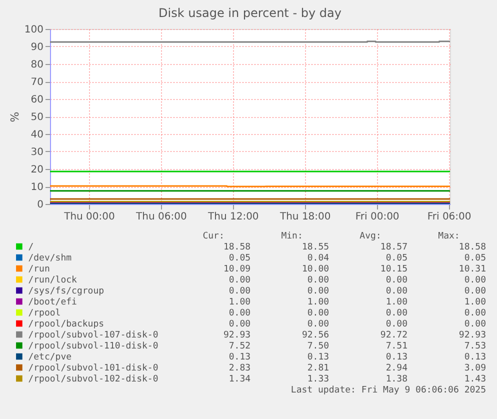 The image size is (497, 419). What do you see at coordinates (37, 152) in the screenshot?
I see `y-tick-label: 30` at bounding box center [37, 152].